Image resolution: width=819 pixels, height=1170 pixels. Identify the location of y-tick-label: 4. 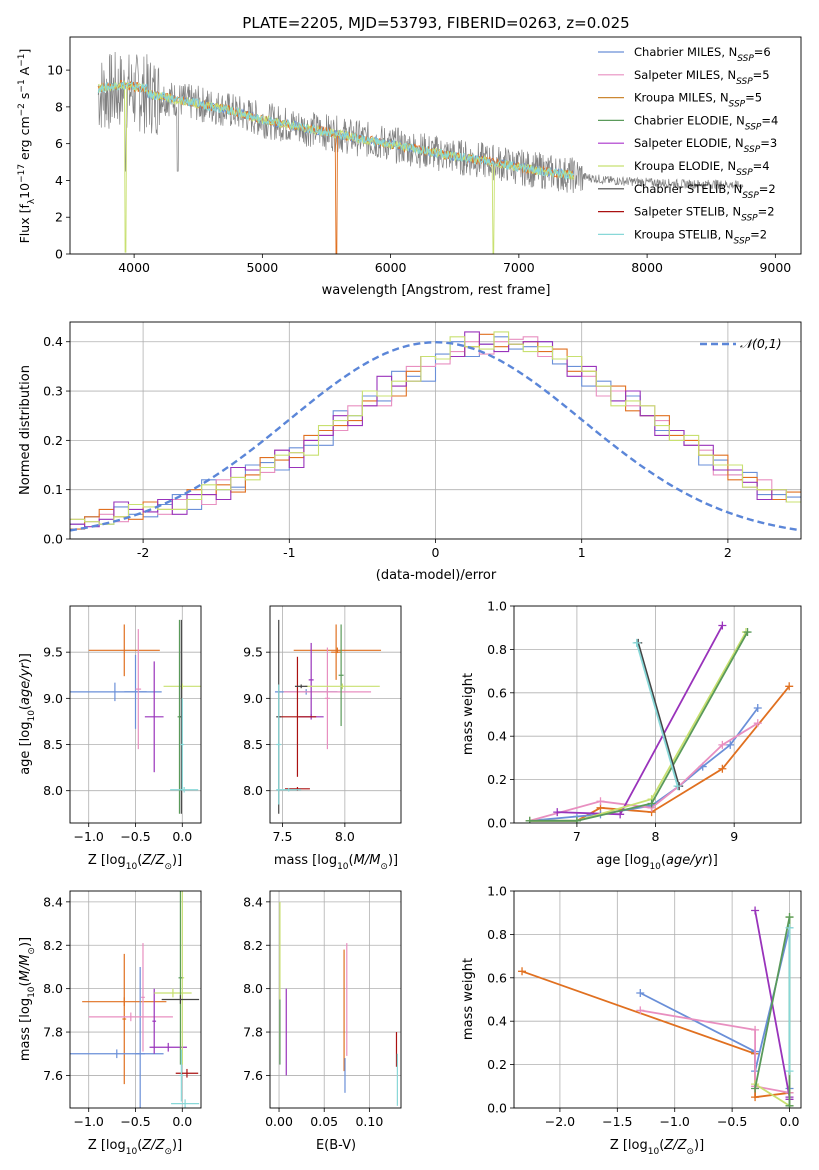
(59, 180).